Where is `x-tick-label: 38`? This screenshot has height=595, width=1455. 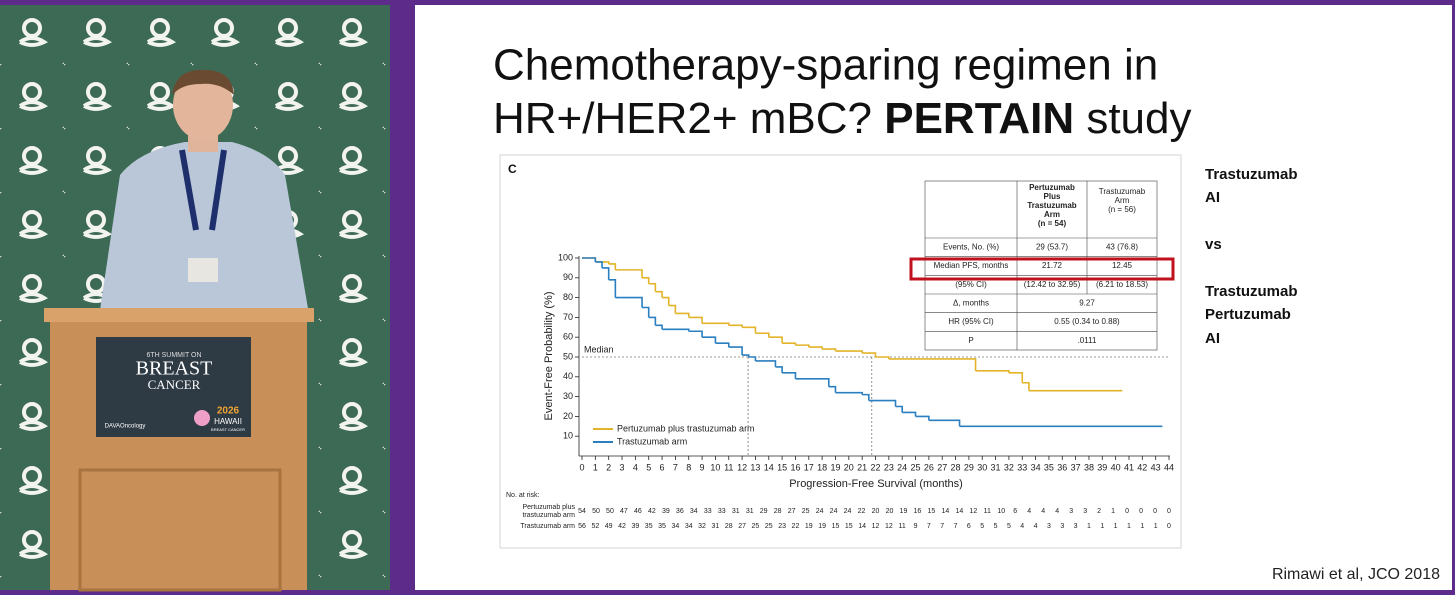
x-tick-label: 38 is located at coordinates (1089, 467).